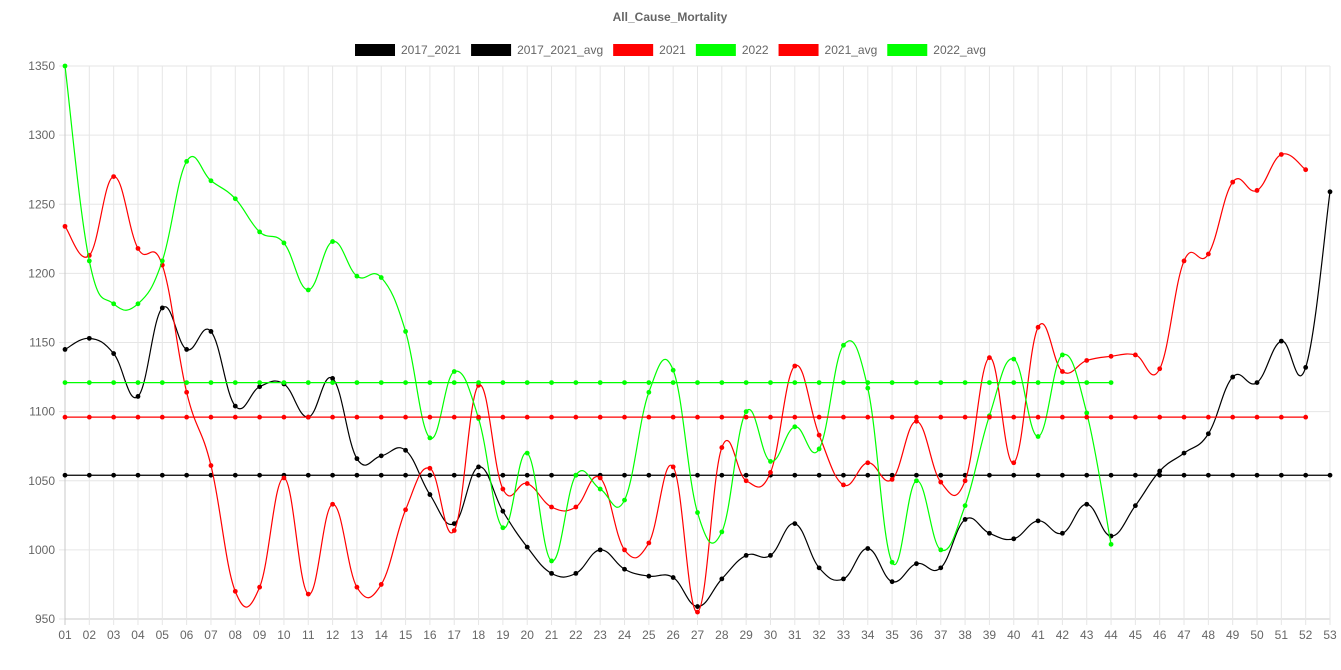 The width and height of the screenshot is (1341, 670). I want to click on y-tick-label: 1200, so click(41, 273).